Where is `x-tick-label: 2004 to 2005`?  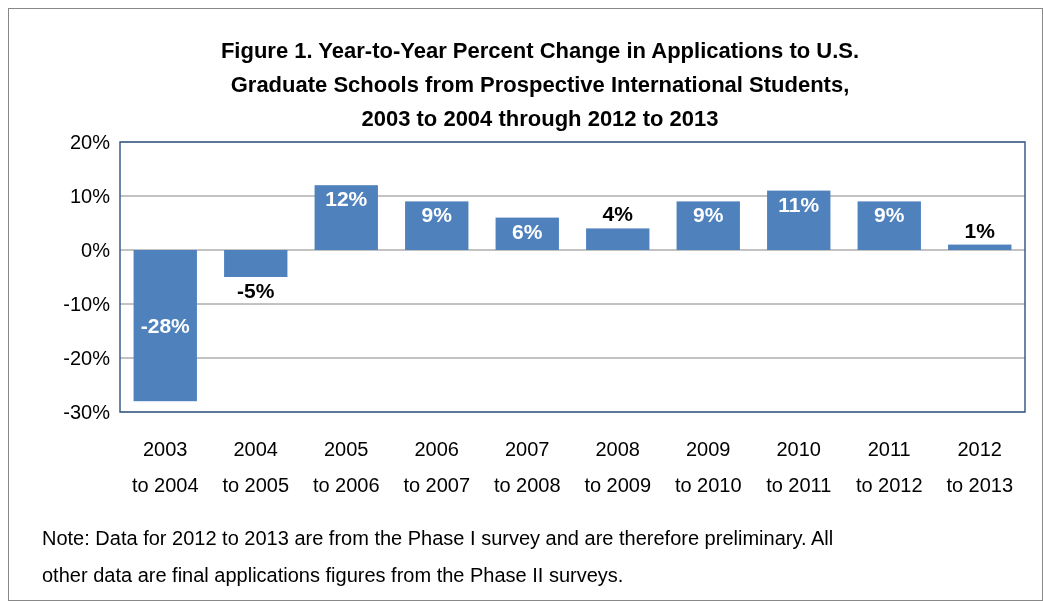
x-tick-label: 2004 to 2005 is located at coordinates (256, 467).